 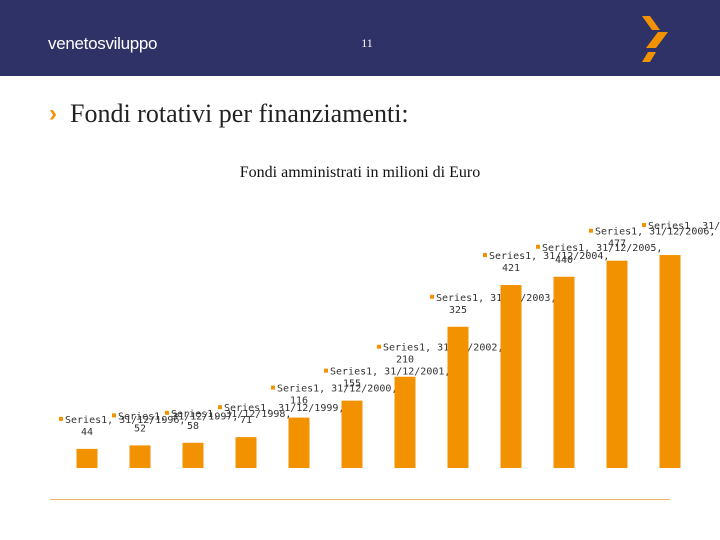 I want to click on data-label-value: 52, so click(x=140, y=428).